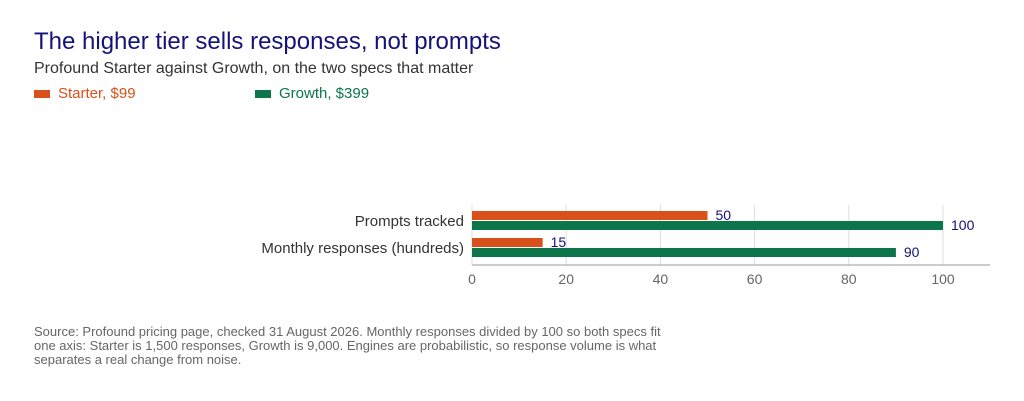 This screenshot has width=1024, height=401. What do you see at coordinates (661, 279) in the screenshot?
I see `x-tick-label-2: 40` at bounding box center [661, 279].